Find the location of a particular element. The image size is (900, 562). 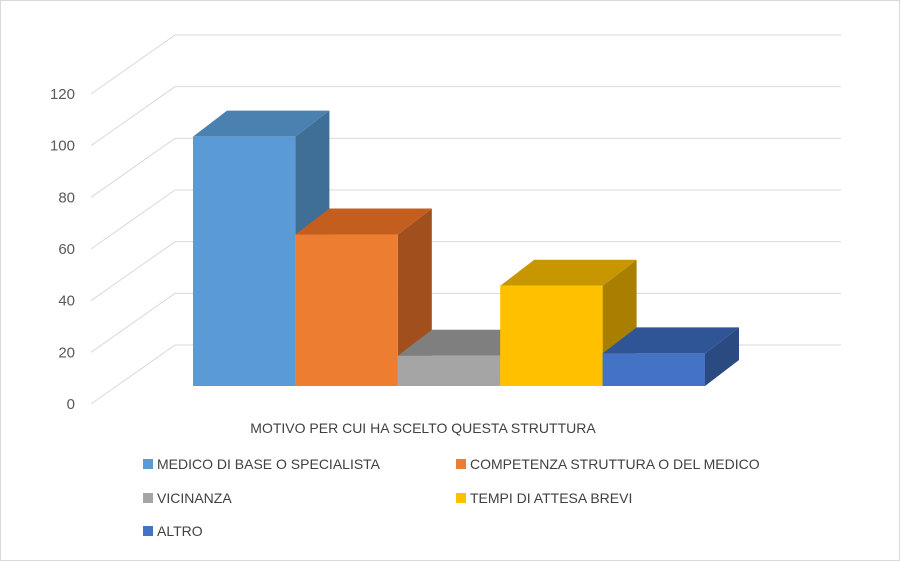

y-tick-label-120: 120 is located at coordinates (62, 94).